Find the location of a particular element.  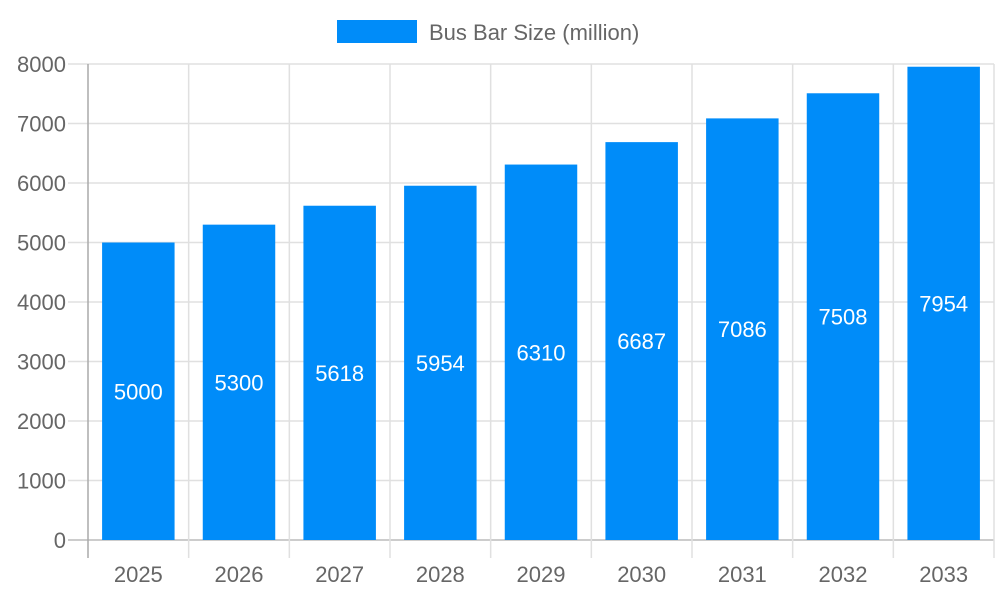

y-tick-label: 5000 is located at coordinates (41, 243).